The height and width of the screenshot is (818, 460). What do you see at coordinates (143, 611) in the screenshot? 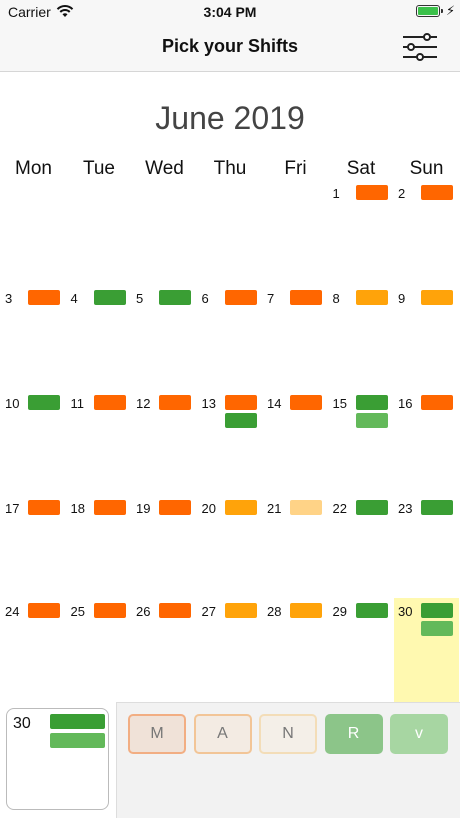
I see `day-number: 26` at bounding box center [143, 611].